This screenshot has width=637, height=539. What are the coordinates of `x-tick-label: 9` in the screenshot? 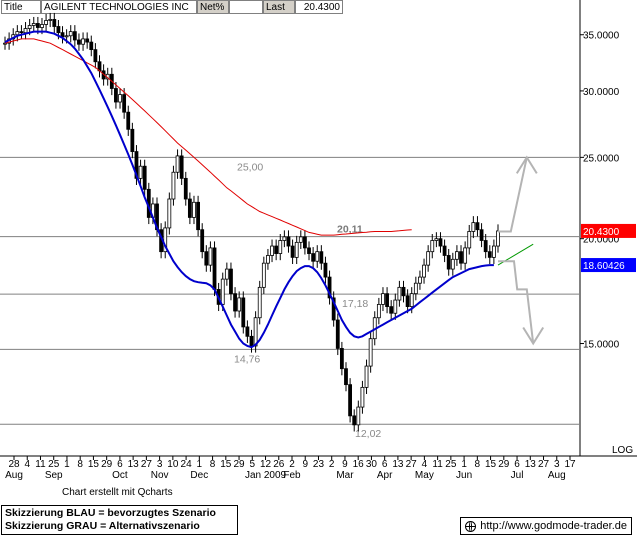 It's located at (305, 464).